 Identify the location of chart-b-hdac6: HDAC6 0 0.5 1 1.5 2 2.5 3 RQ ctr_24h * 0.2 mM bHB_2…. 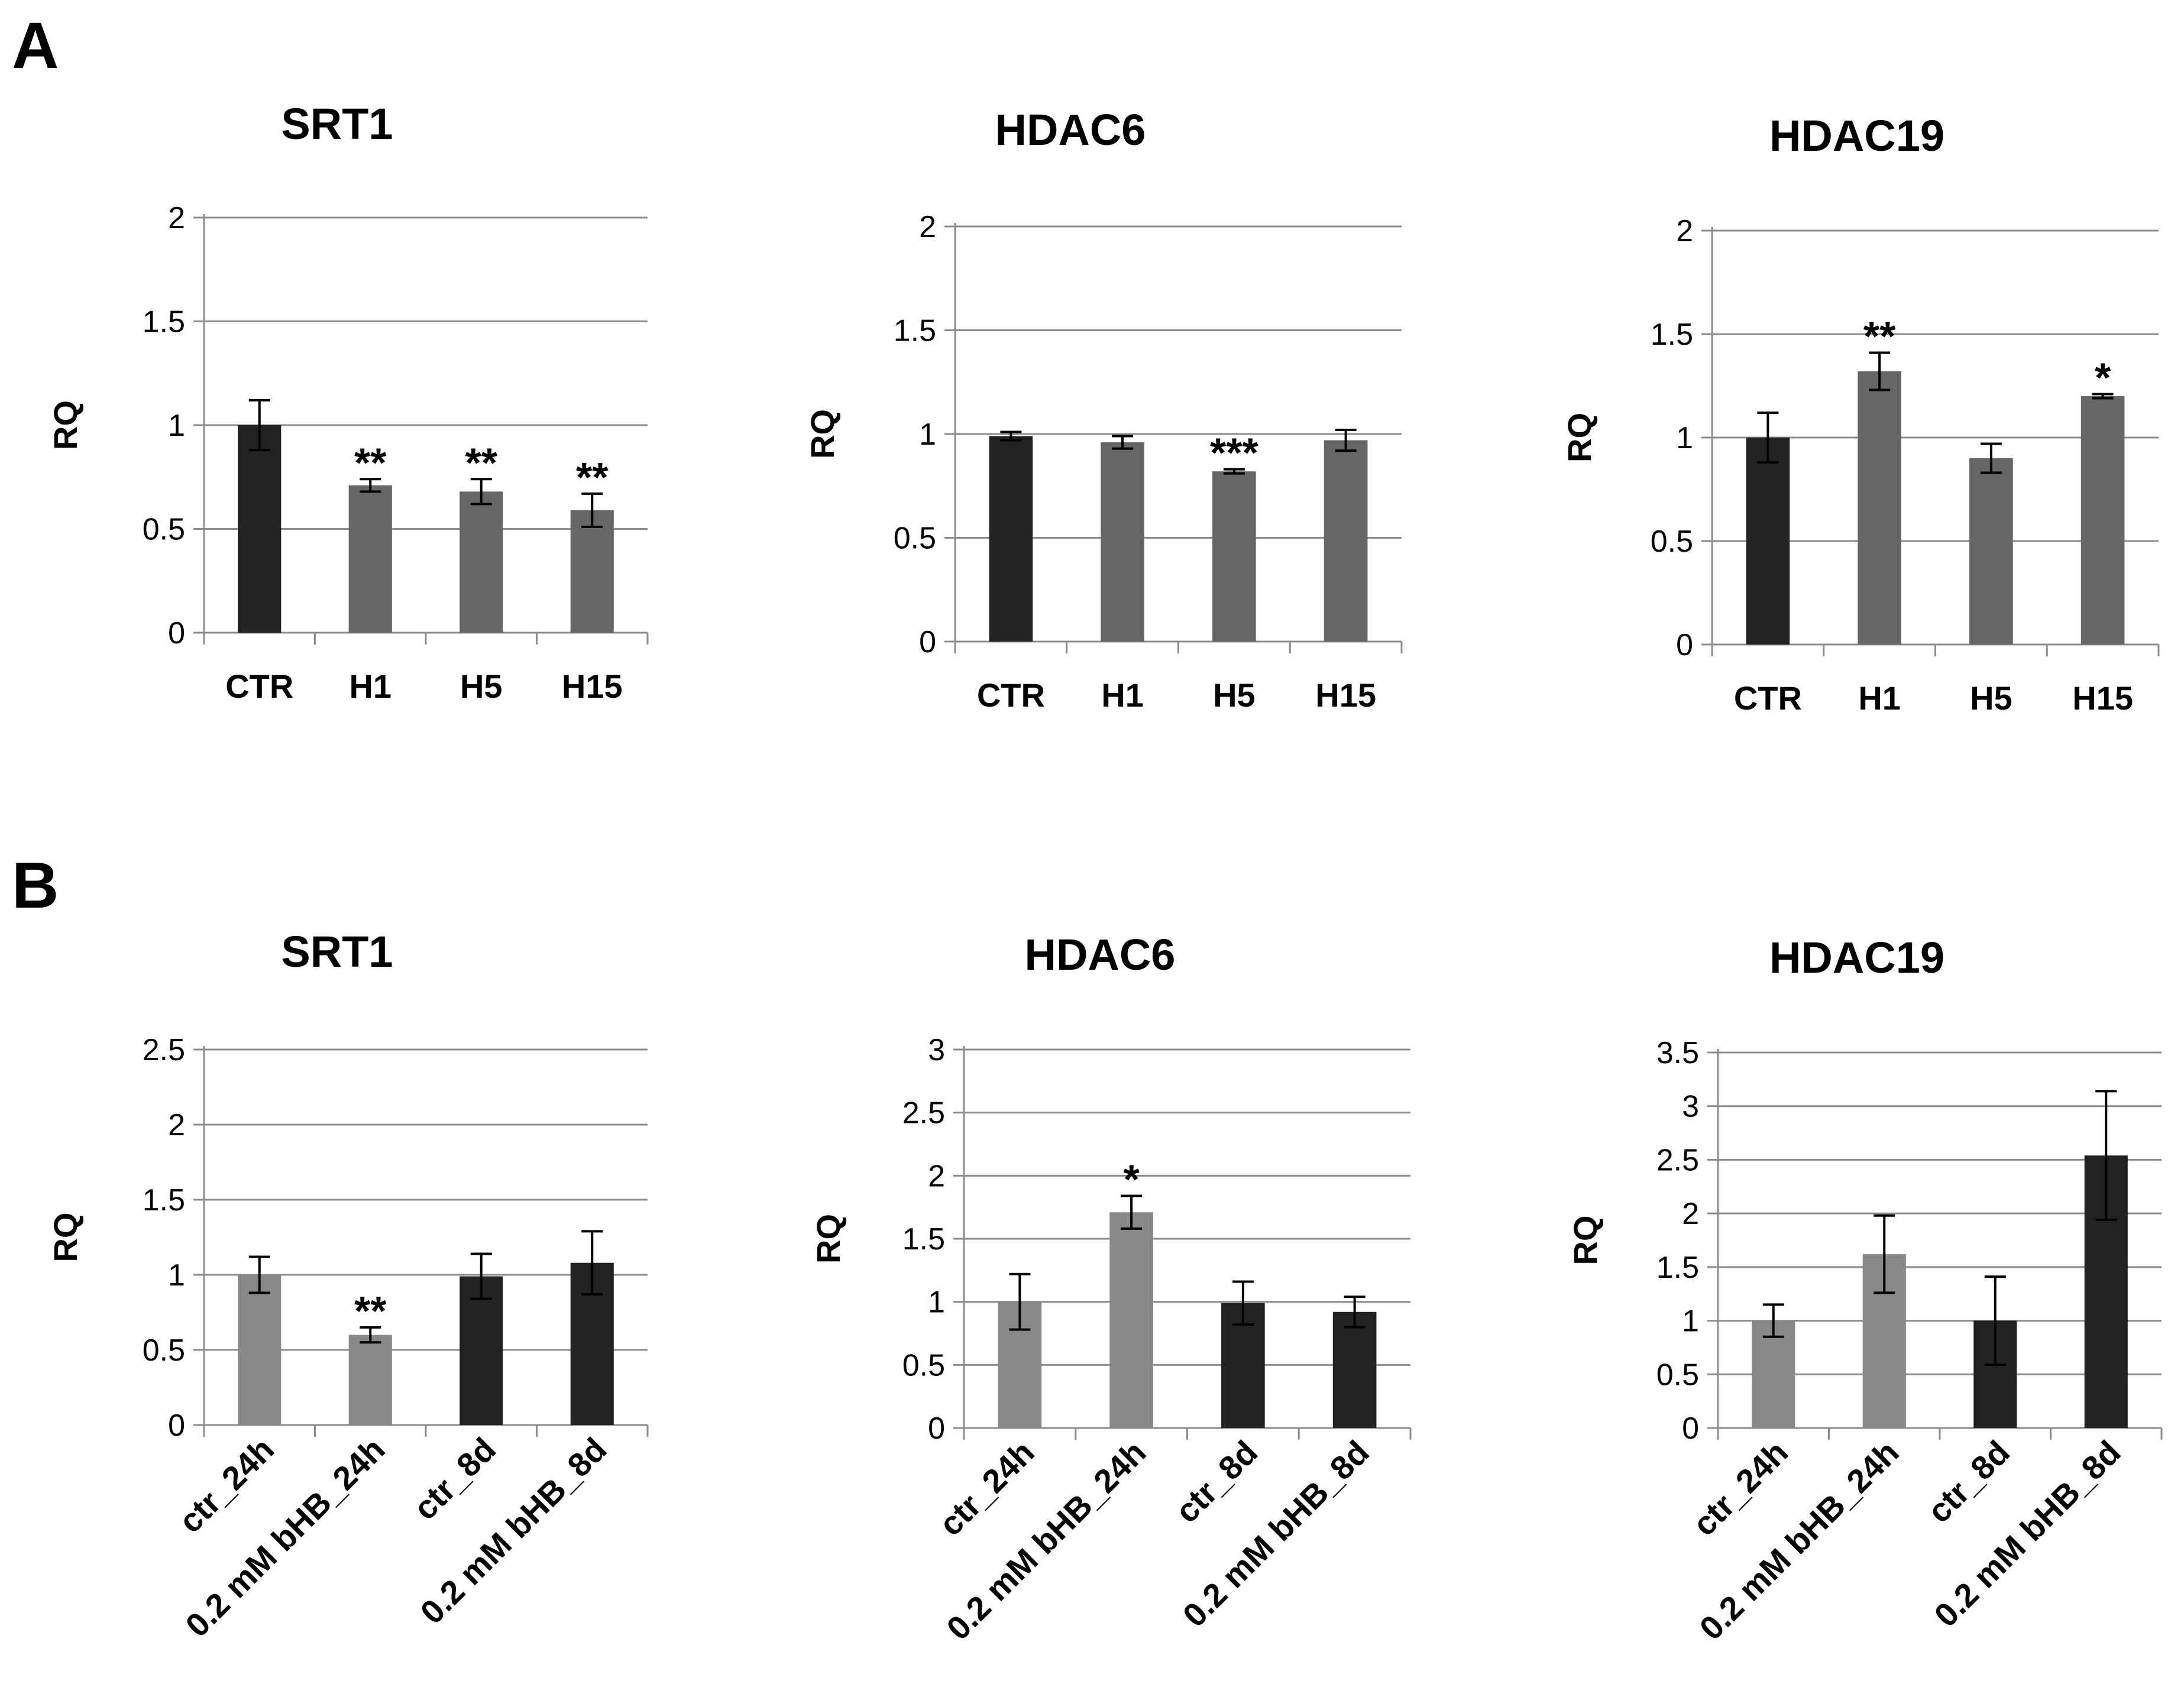
(1111, 1289).